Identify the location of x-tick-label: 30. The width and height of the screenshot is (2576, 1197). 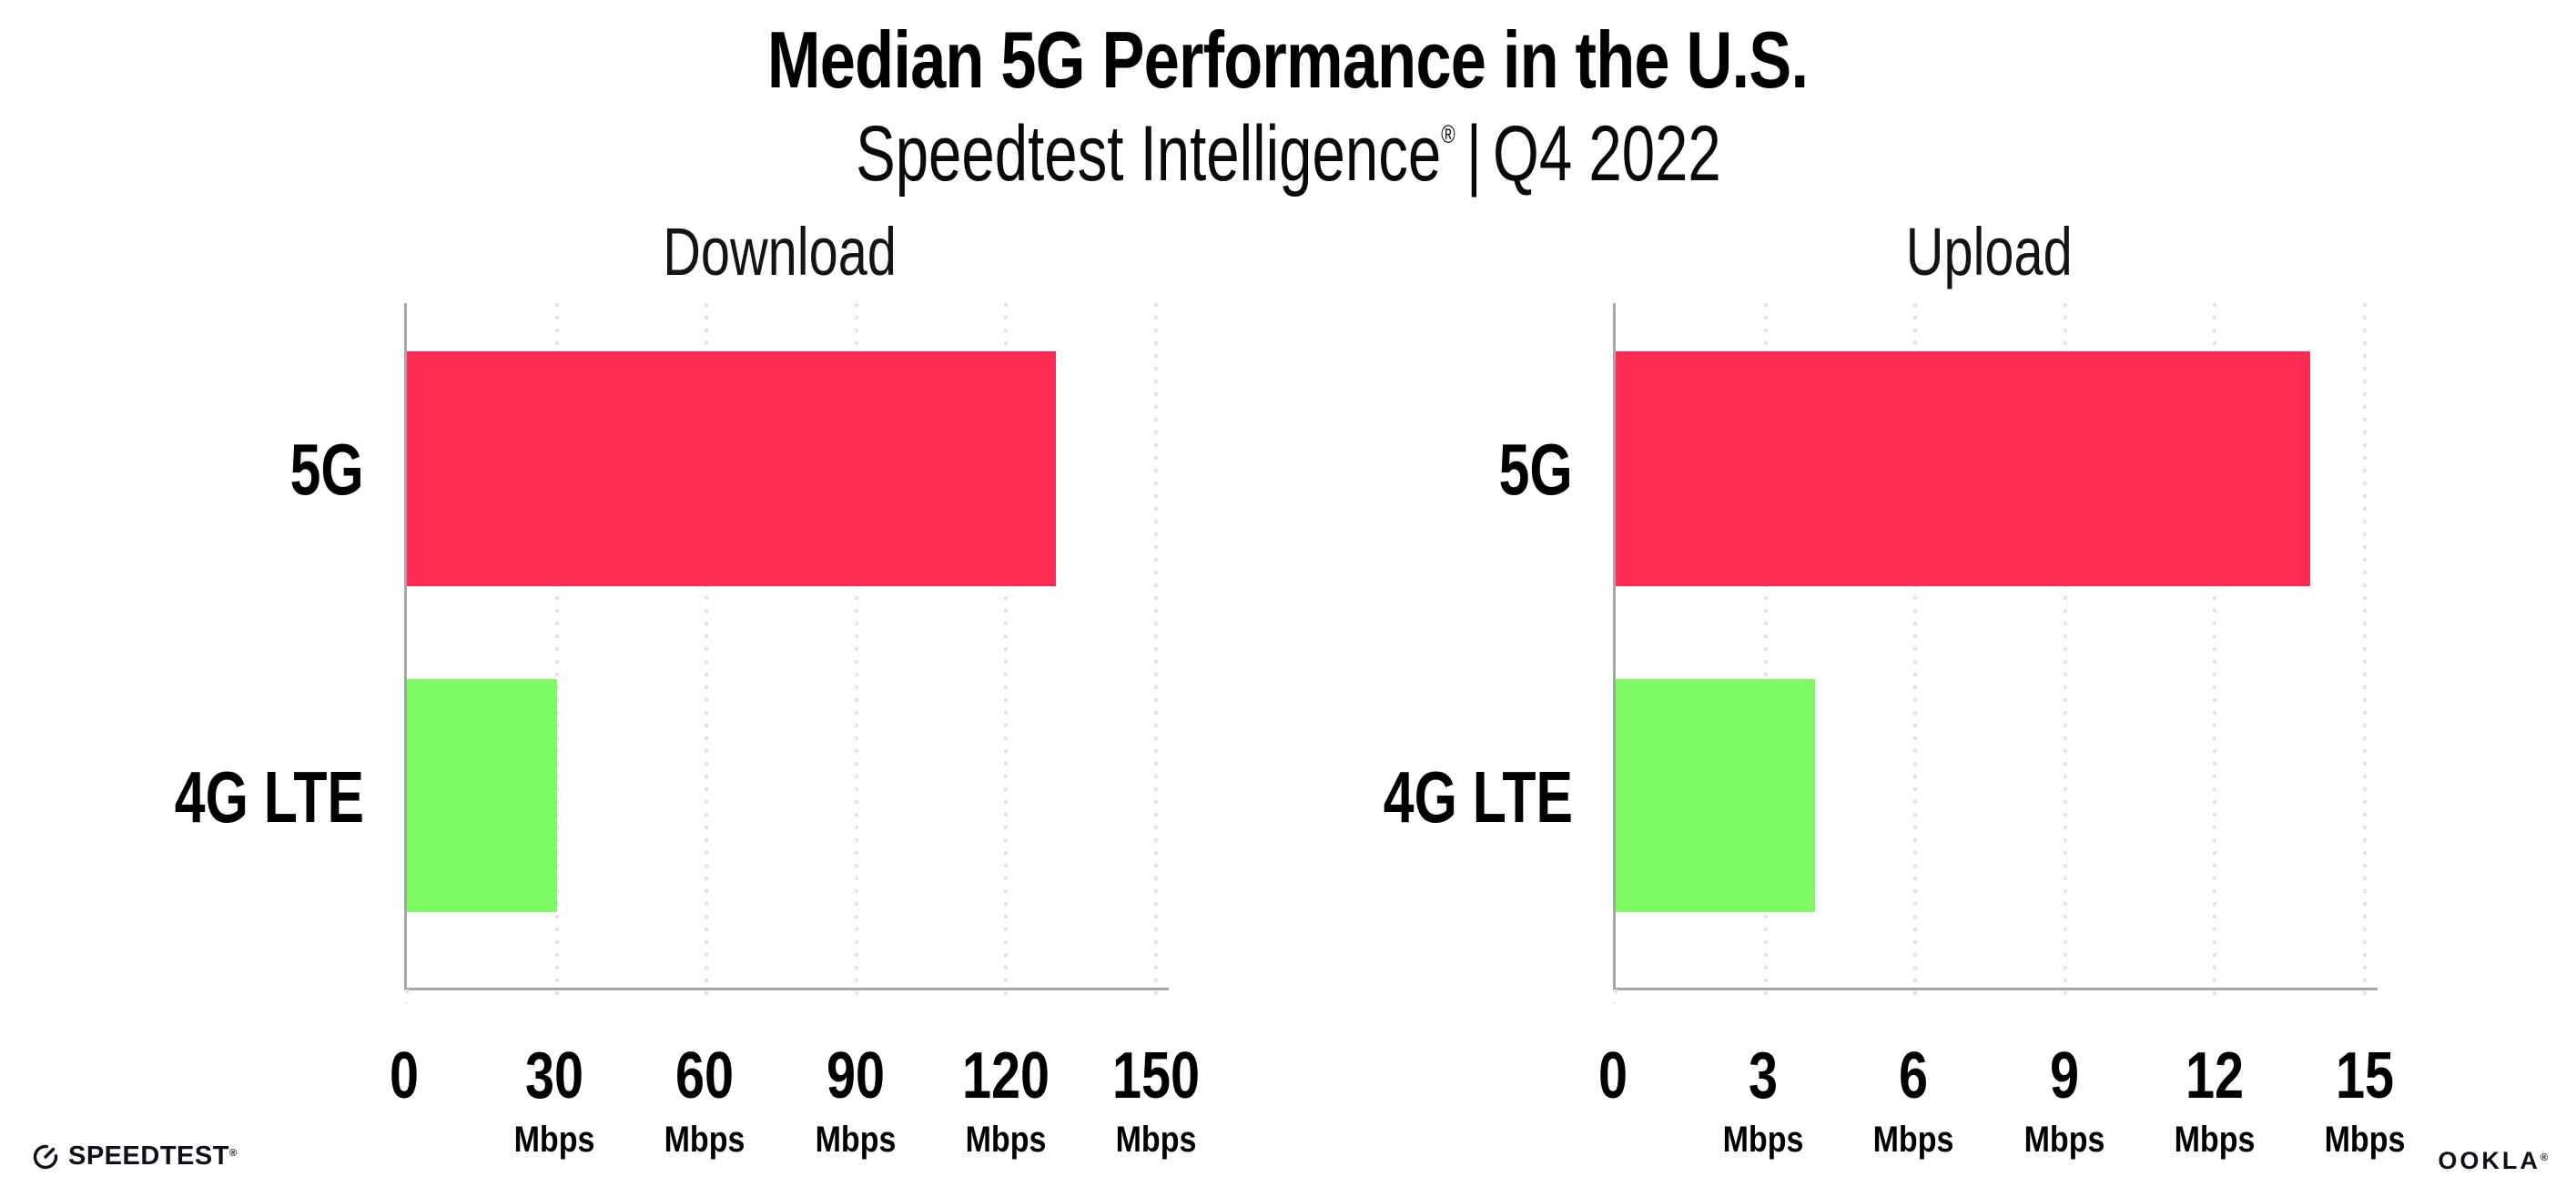
(554, 1076).